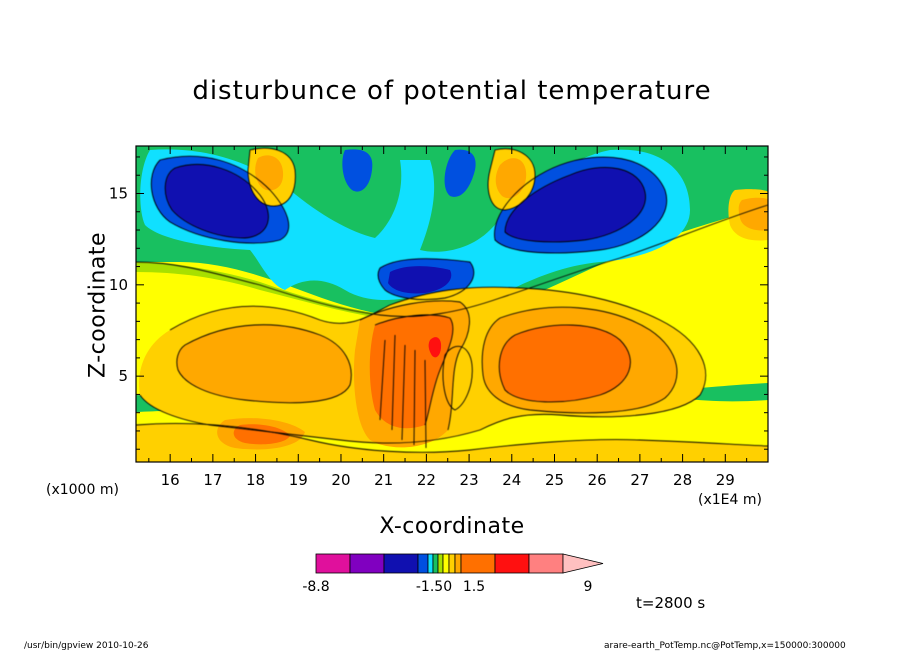 The image size is (904, 654). Describe the element at coordinates (511, 178) in the screenshot. I see `upper-orange-patch-right` at that location.